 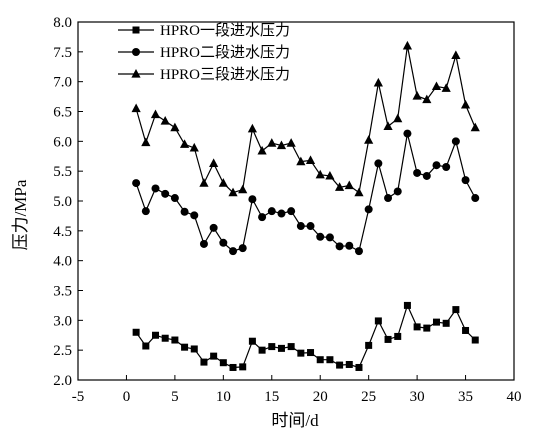 What do you see at coordinates (62, 262) in the screenshot?
I see `y-tick-label: 4.0` at bounding box center [62, 262].